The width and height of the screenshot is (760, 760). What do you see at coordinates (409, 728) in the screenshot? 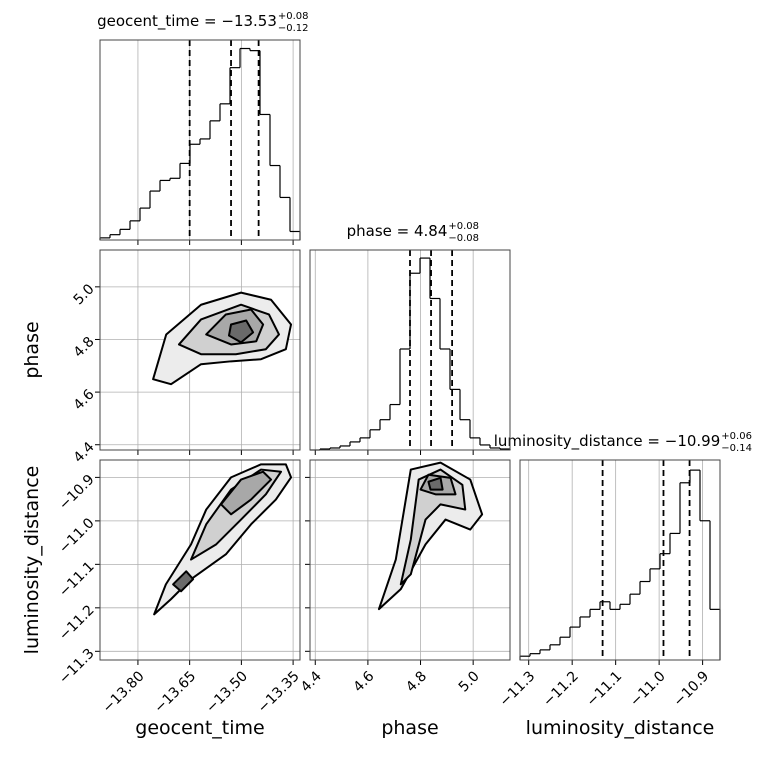
I see `x-axis-label: phase` at bounding box center [409, 728].